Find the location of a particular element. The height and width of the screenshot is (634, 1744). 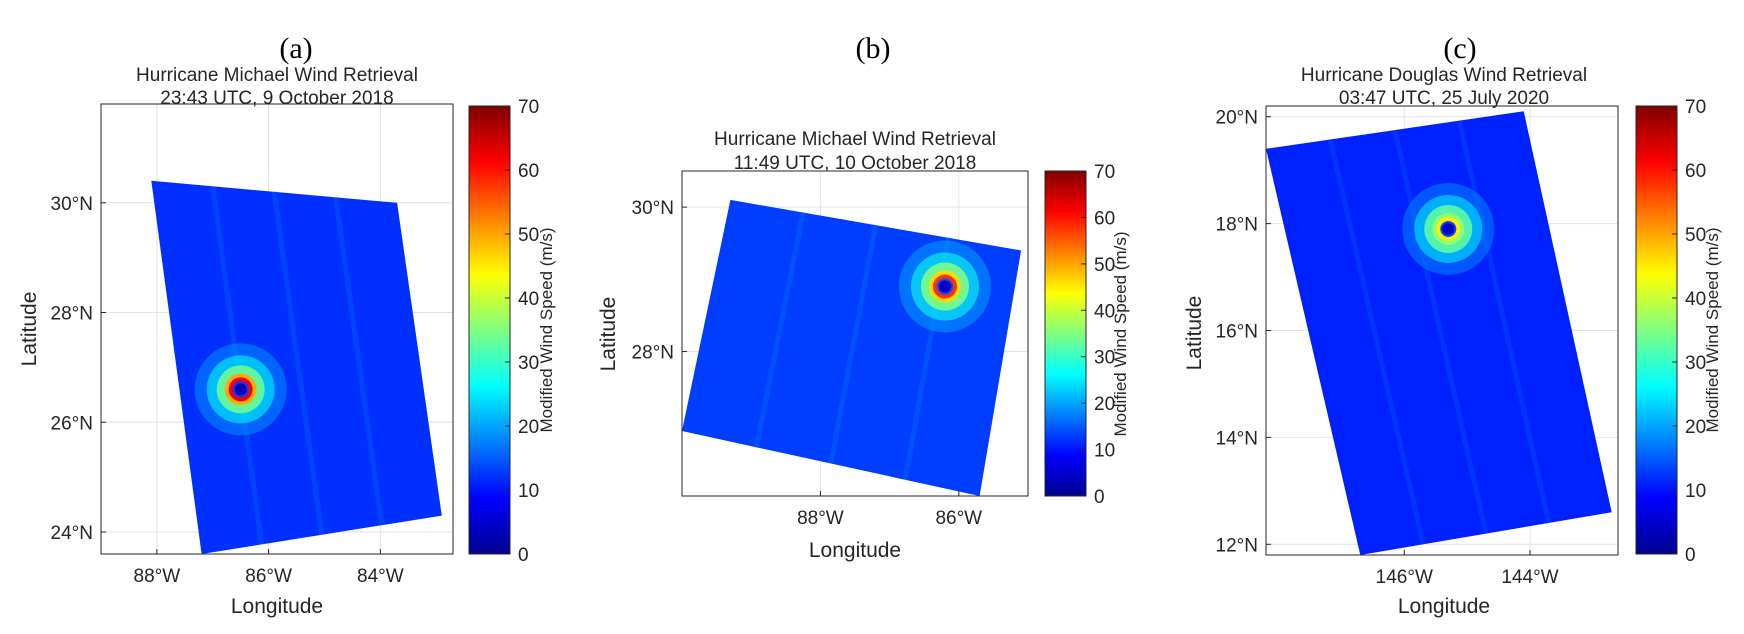

panel-letter-b: (b) is located at coordinates (873, 48).